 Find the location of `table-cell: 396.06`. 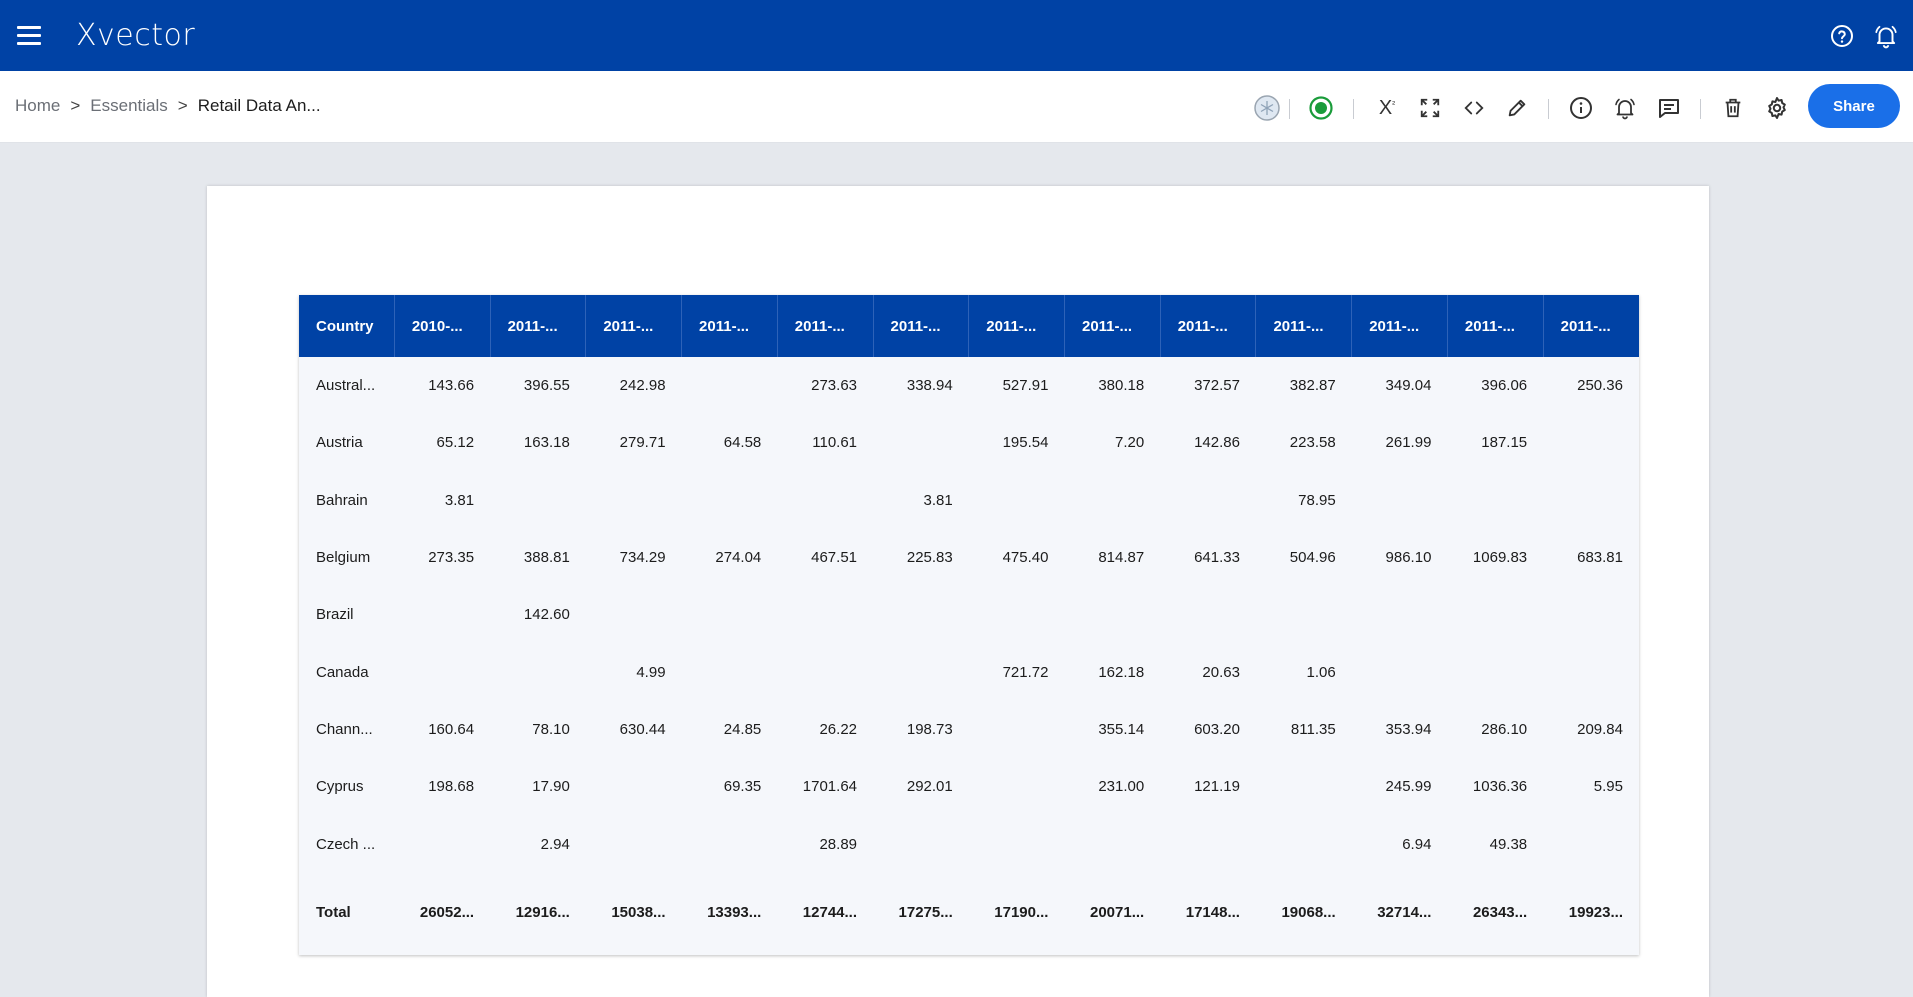

table-cell: 396.06 is located at coordinates (1504, 386).